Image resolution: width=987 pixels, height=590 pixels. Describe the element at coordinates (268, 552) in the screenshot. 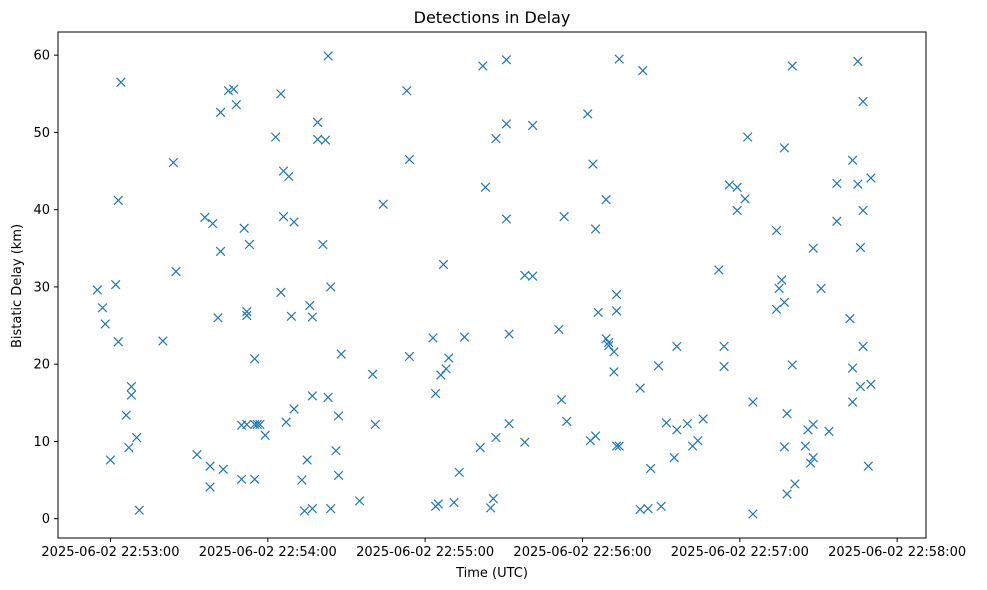

I see `x-tick-label: 2025-06-02 22:54:00` at that location.